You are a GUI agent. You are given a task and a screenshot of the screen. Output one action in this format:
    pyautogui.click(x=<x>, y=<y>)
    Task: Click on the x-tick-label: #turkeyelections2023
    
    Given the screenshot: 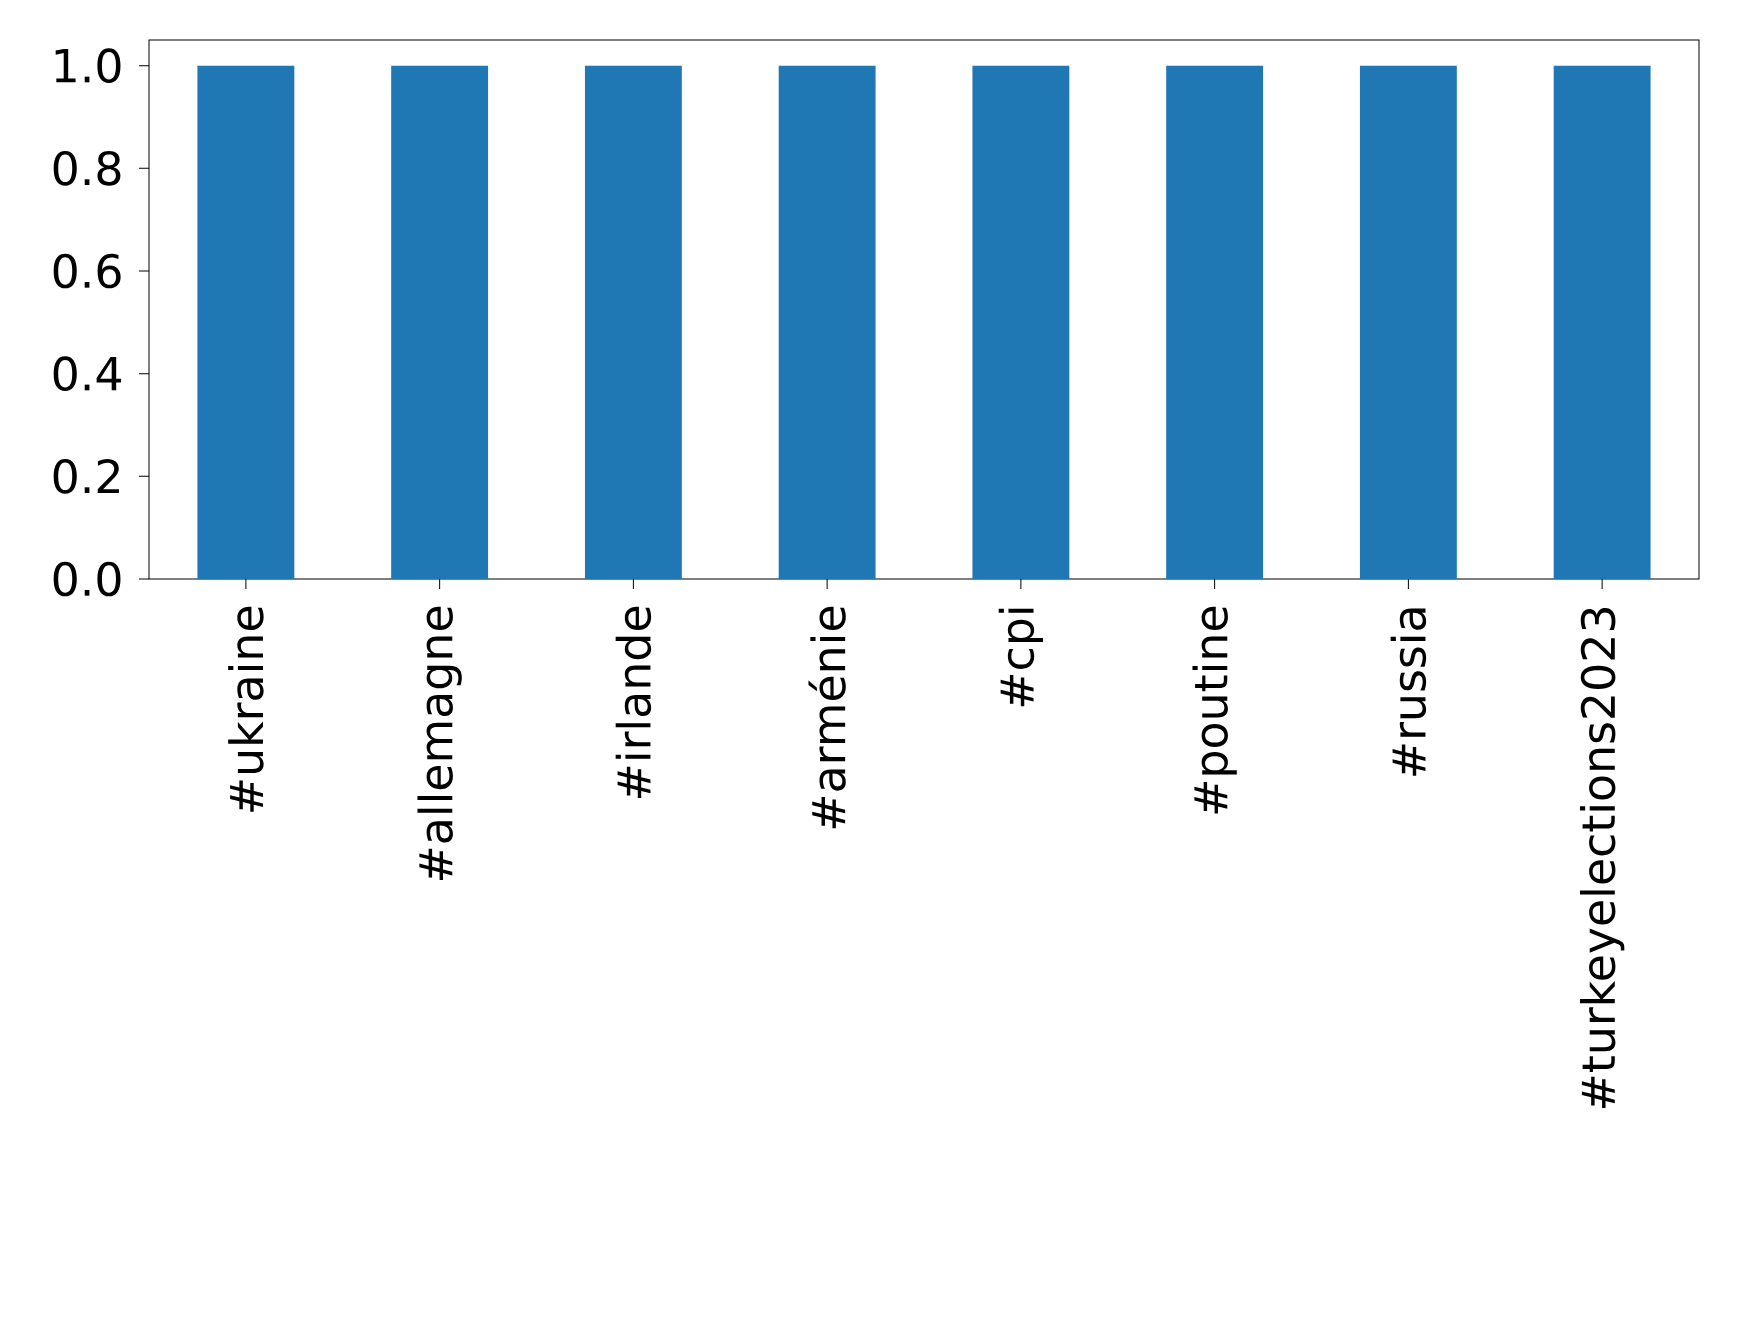 What is the action you would take?
    pyautogui.click(x=1602, y=858)
    